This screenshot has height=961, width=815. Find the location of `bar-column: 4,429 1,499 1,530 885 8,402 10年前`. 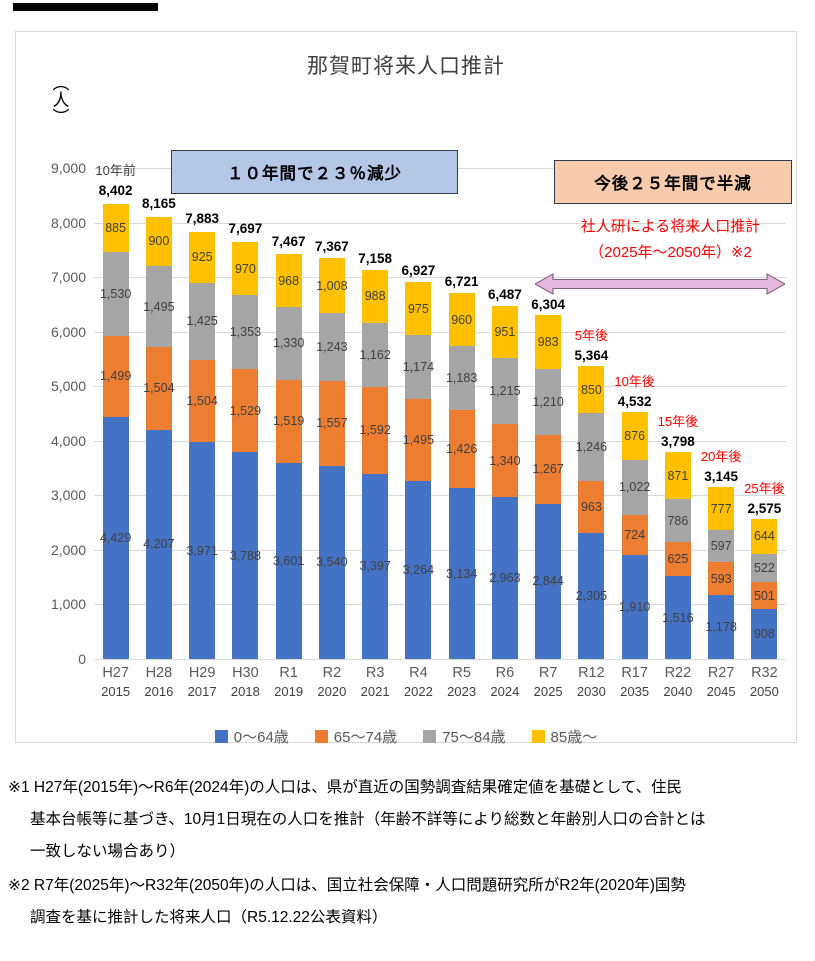

bar-column: 4,429 1,499 1,530 885 8,402 10年前 is located at coordinates (115, 411).